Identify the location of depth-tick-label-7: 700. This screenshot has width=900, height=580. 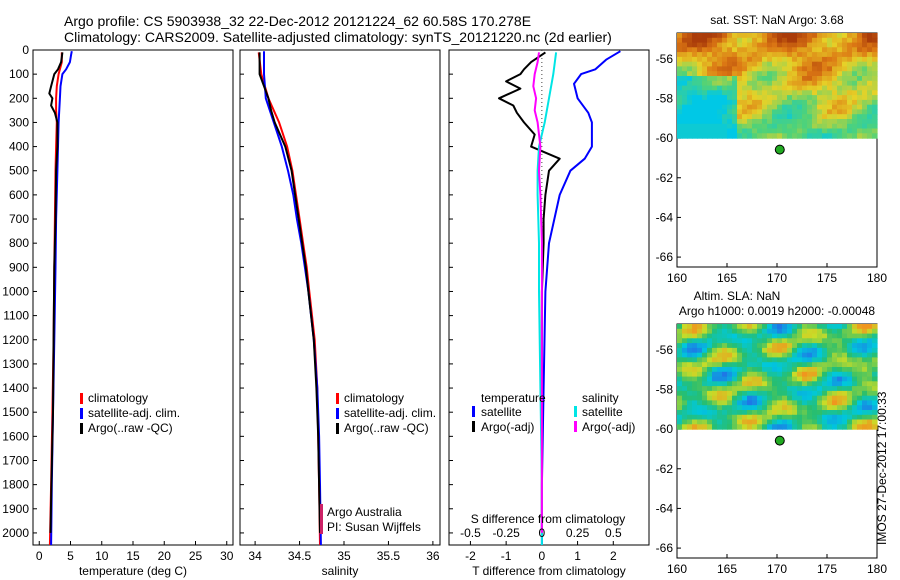
(19, 219).